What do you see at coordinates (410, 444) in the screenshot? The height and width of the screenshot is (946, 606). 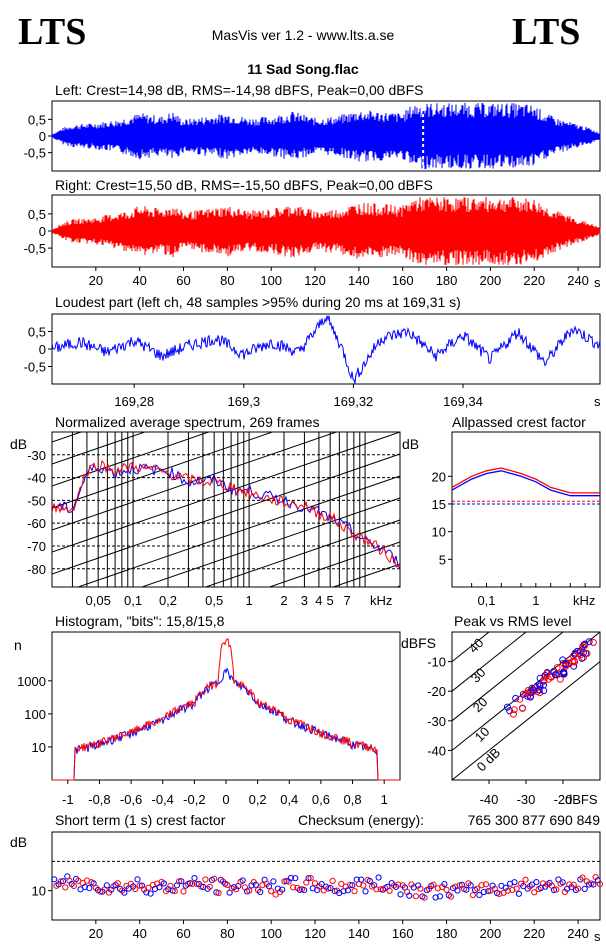 I see `allpass-ylabel: dB` at bounding box center [410, 444].